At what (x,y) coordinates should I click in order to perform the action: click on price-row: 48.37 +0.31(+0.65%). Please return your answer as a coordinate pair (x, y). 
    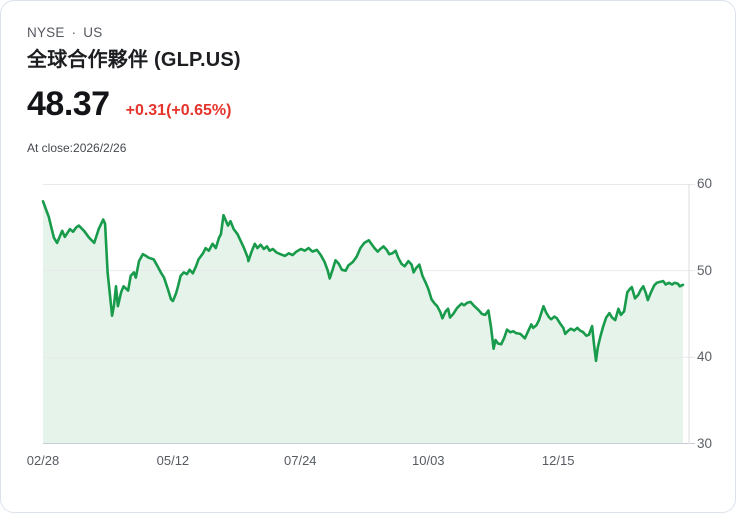
    Looking at the image, I should click on (129, 104).